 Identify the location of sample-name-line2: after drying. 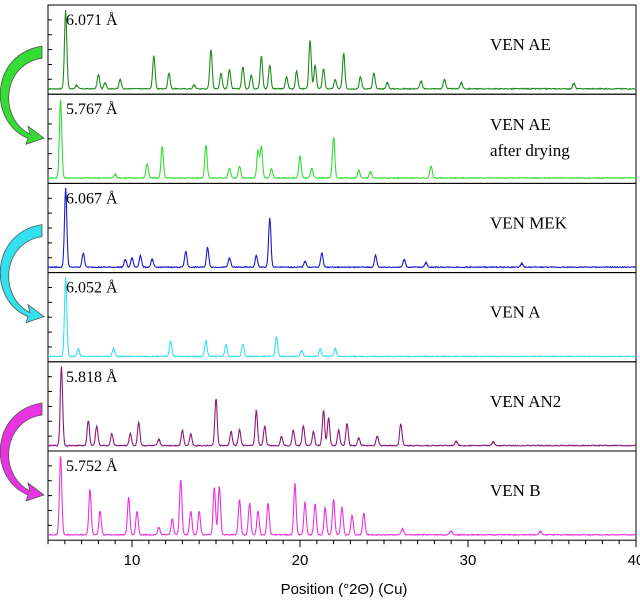
(530, 150).